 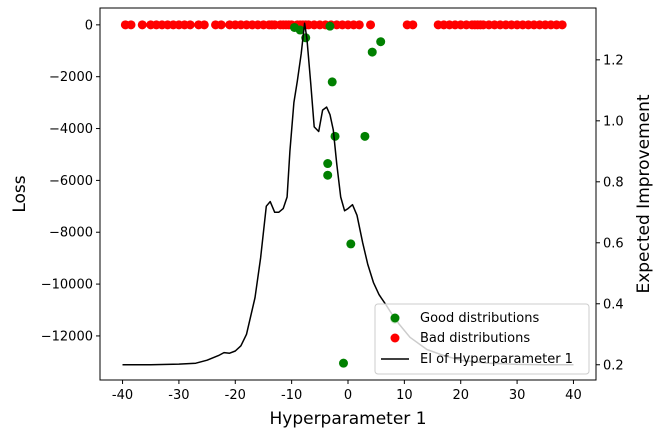 What do you see at coordinates (395, 318) in the screenshot?
I see `legend-marker-good` at bounding box center [395, 318].